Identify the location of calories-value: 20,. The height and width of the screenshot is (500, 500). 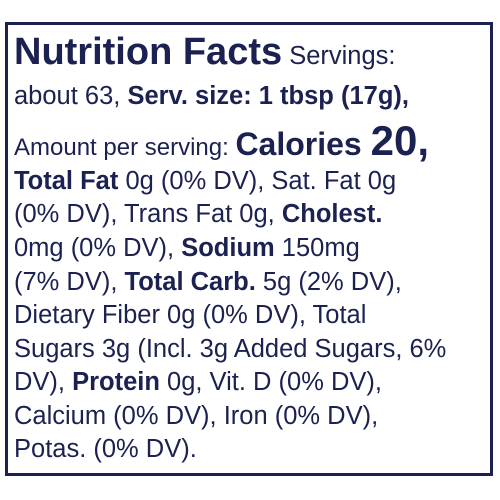
(399, 140).